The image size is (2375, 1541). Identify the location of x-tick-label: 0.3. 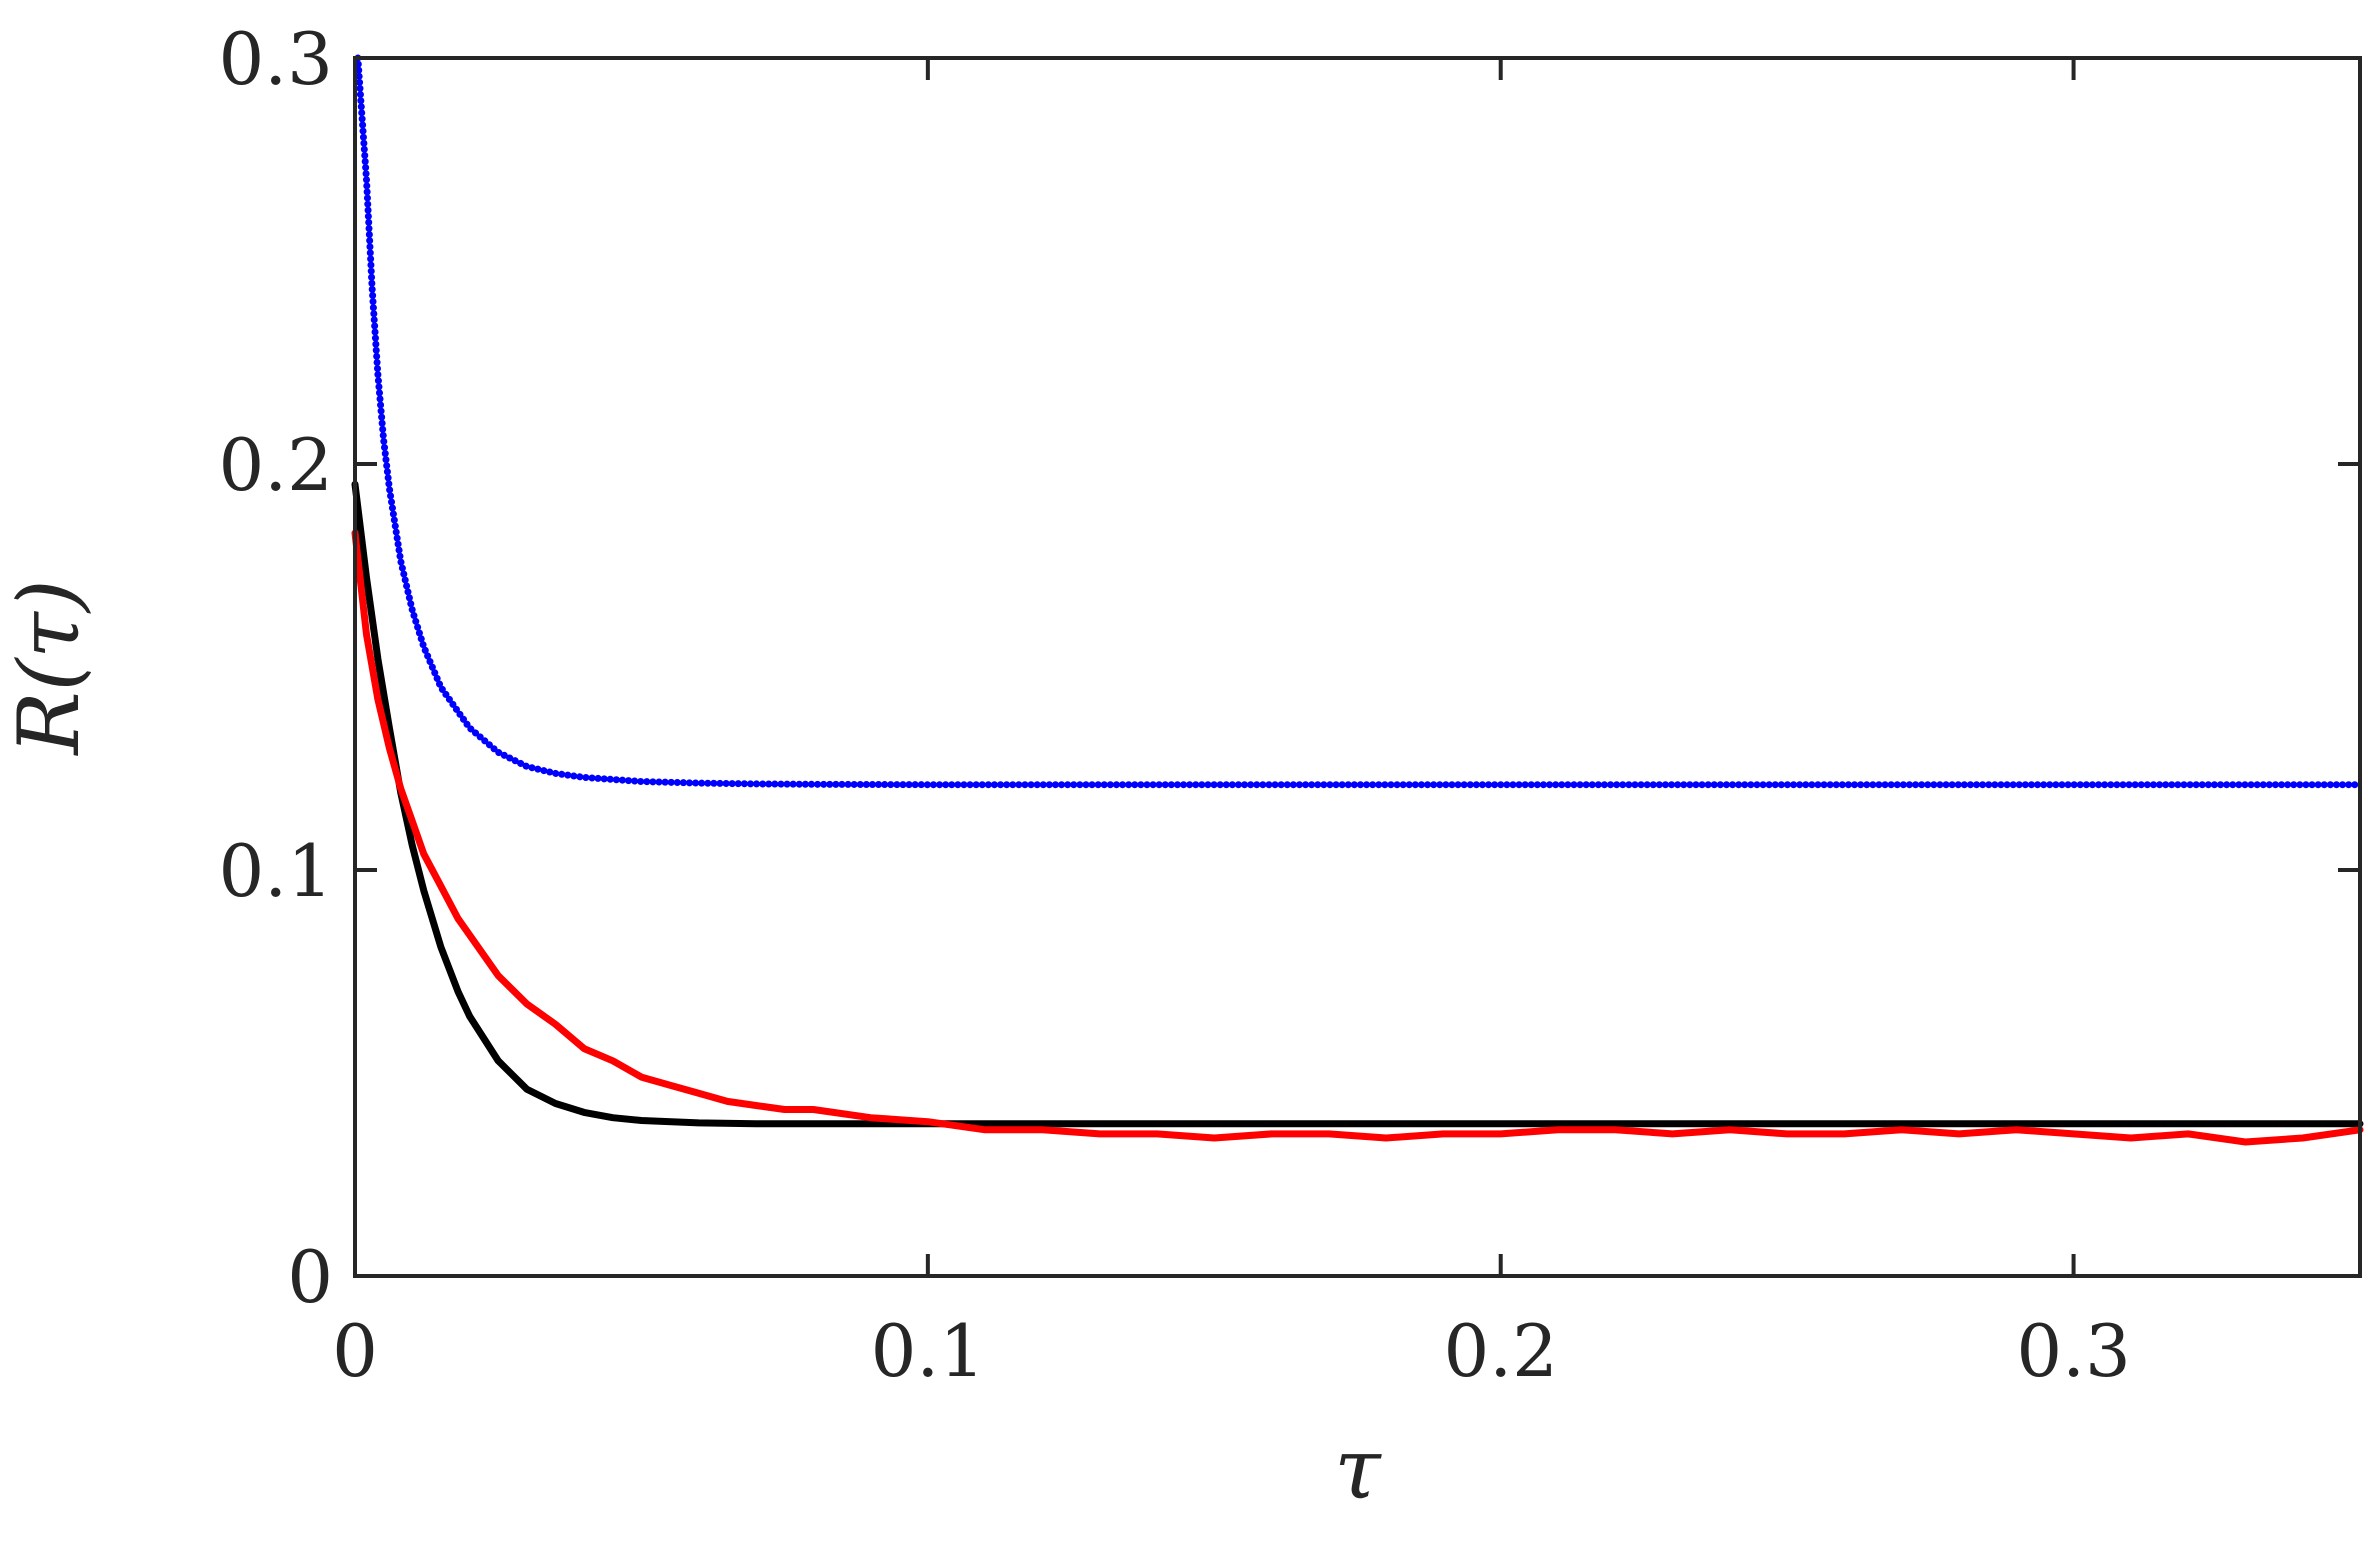
(2073, 1351).